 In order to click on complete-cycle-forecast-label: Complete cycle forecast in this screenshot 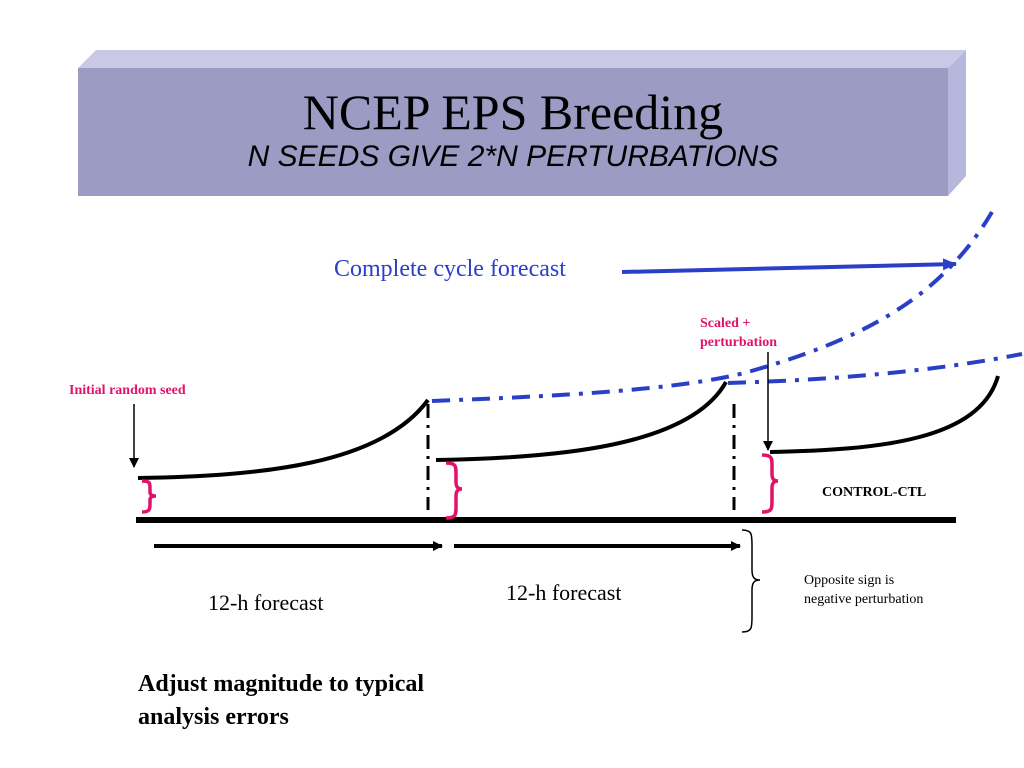, I will do `click(450, 269)`.